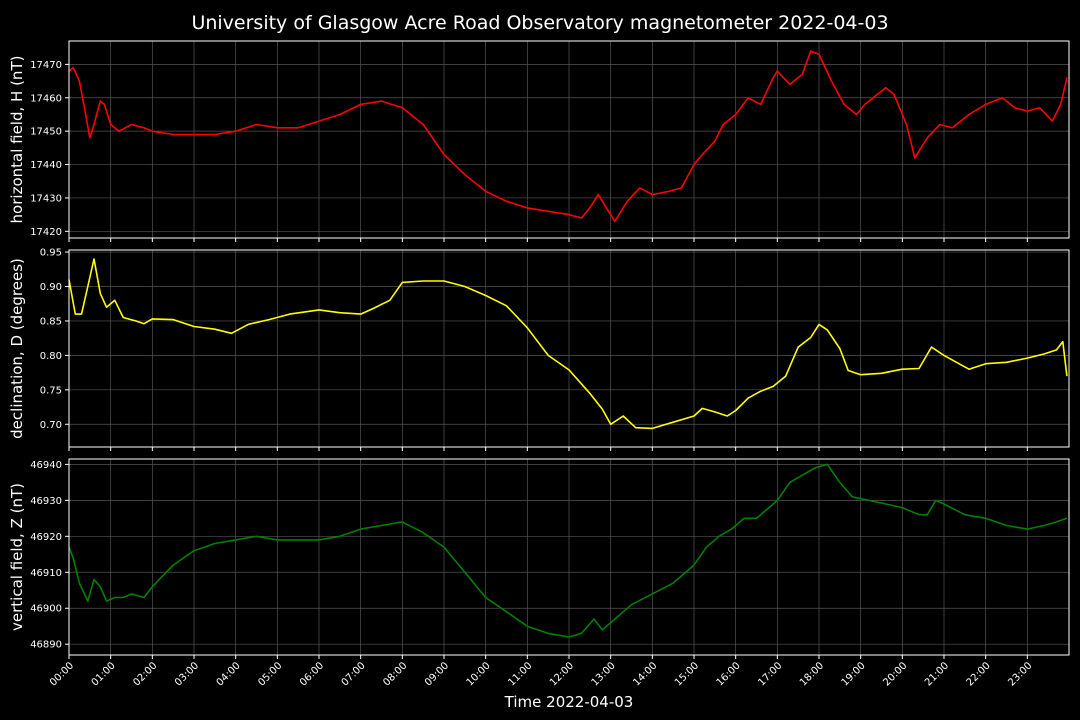  Describe the element at coordinates (51, 253) in the screenshot. I see `y-tick-label: 0.95` at that location.